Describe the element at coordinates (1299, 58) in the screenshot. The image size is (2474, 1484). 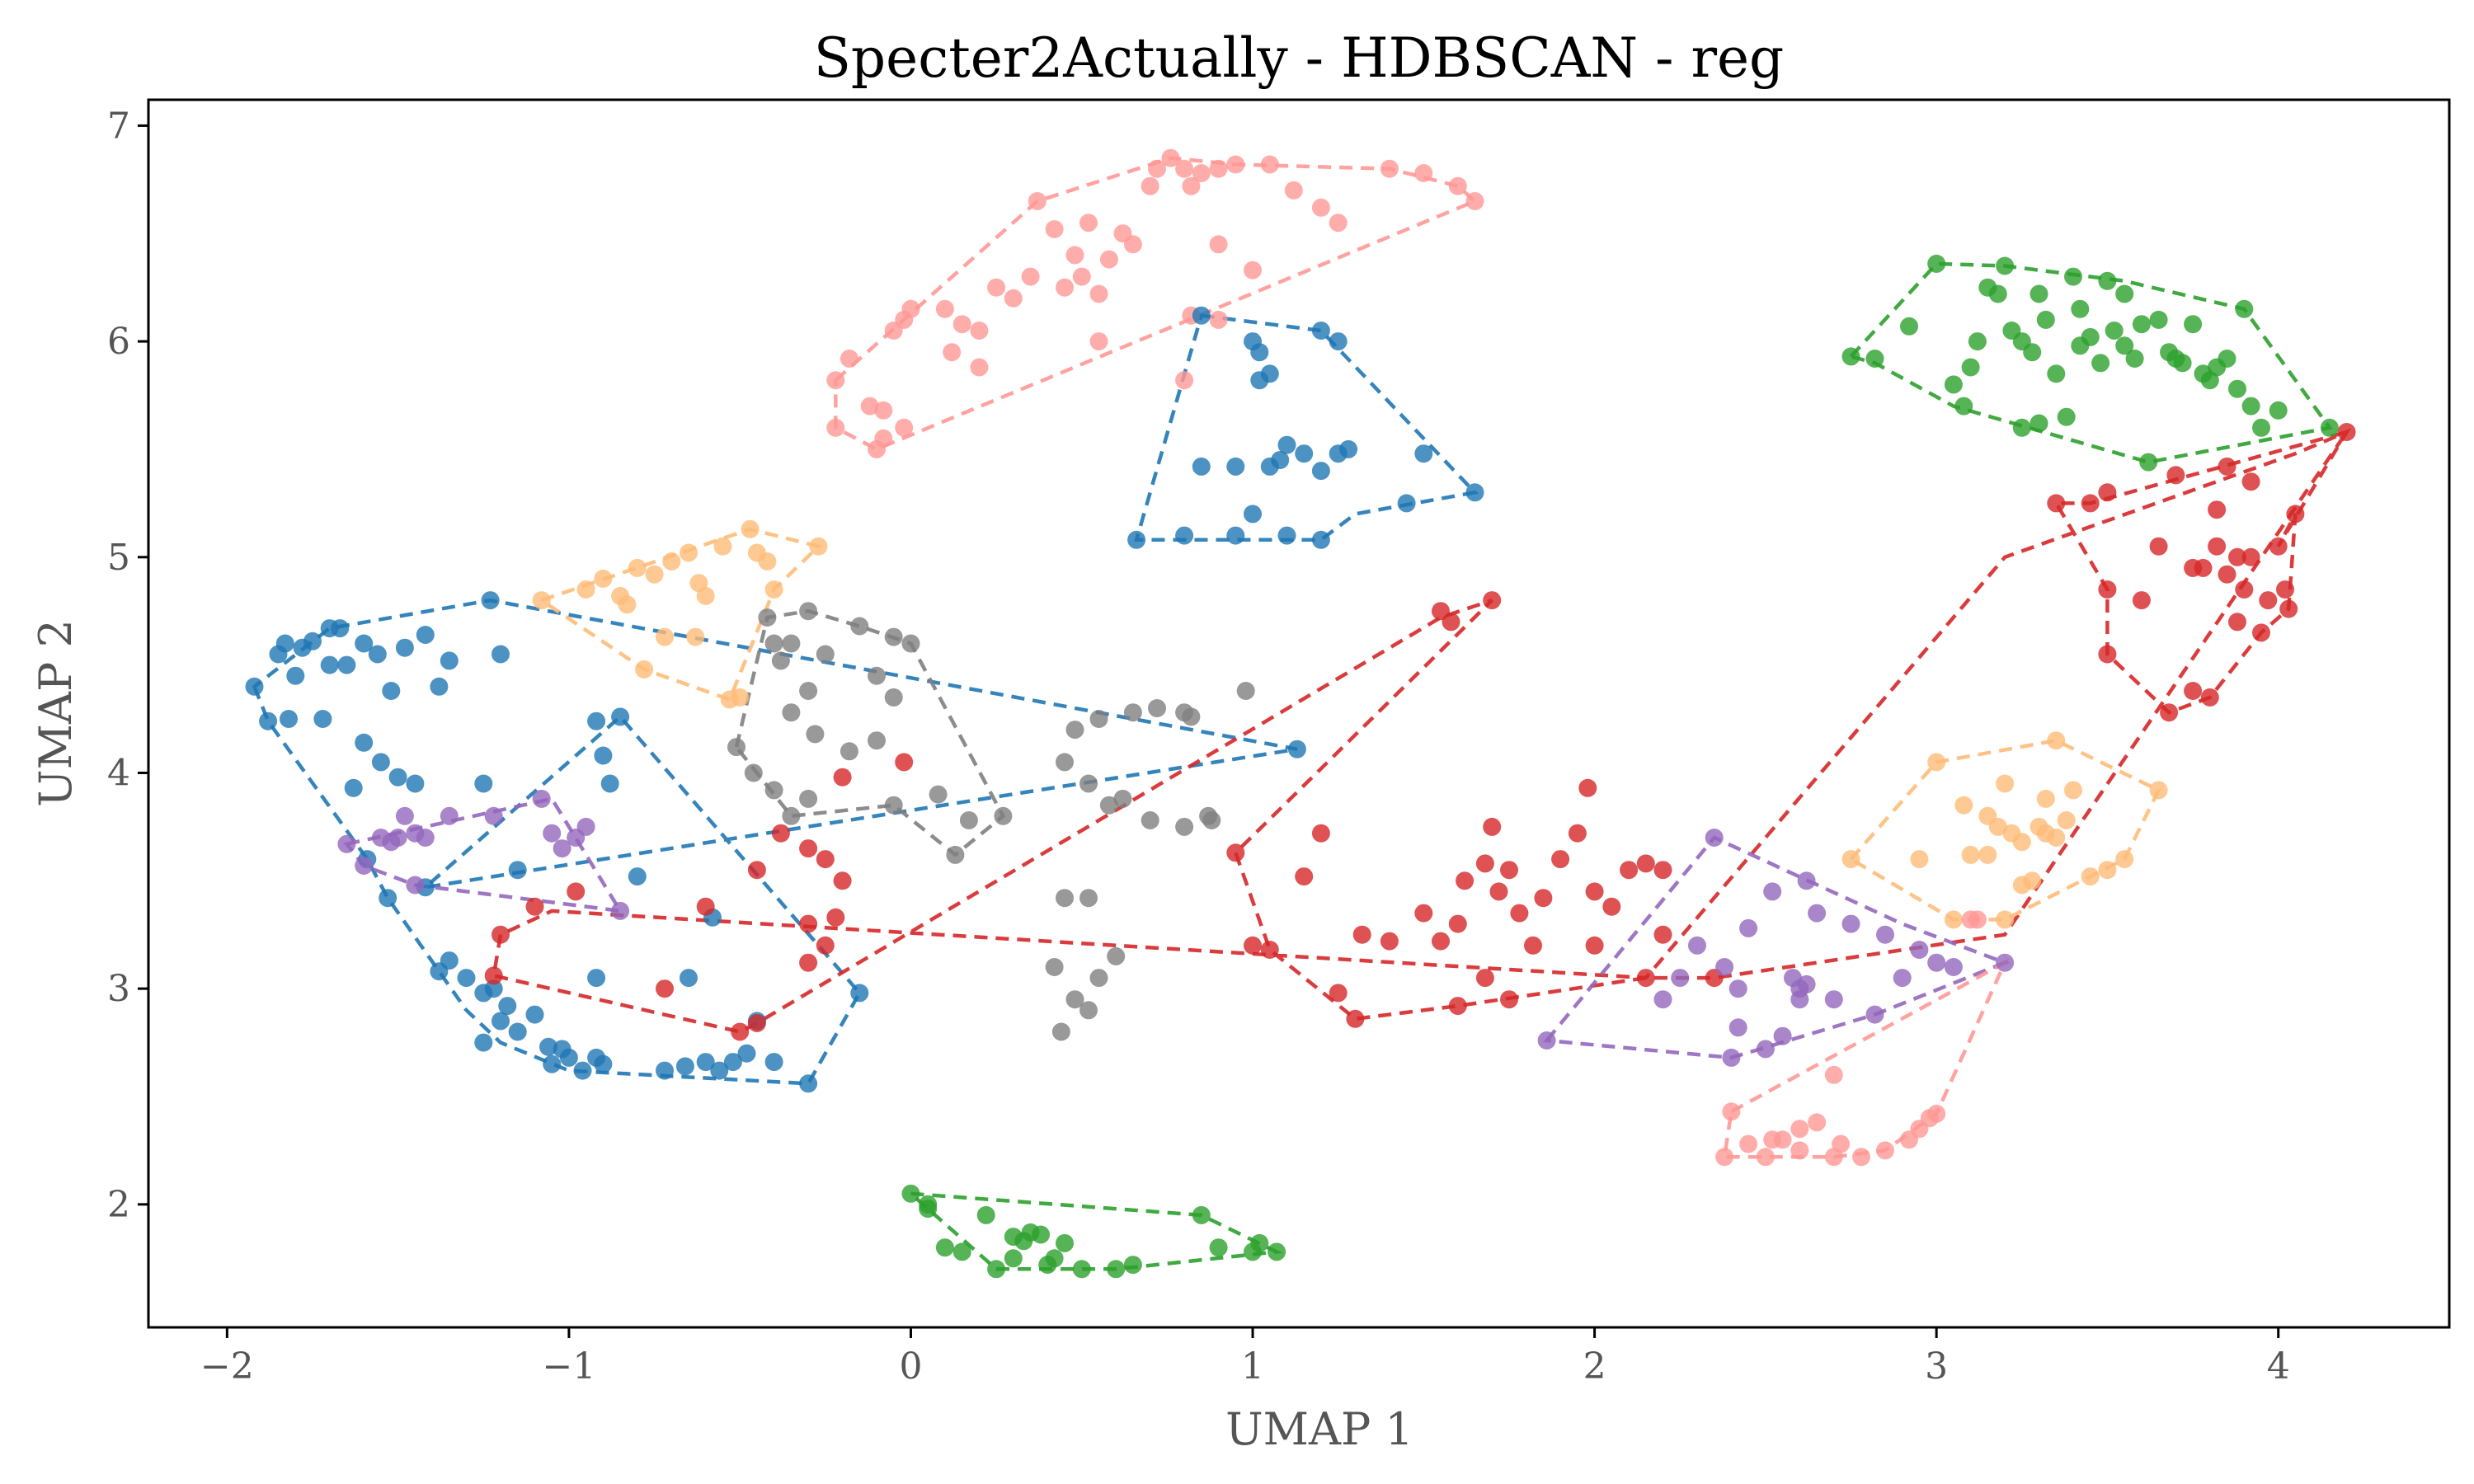
I see `chart-title: Specter2Actually - HDBSCAN - reg` at that location.